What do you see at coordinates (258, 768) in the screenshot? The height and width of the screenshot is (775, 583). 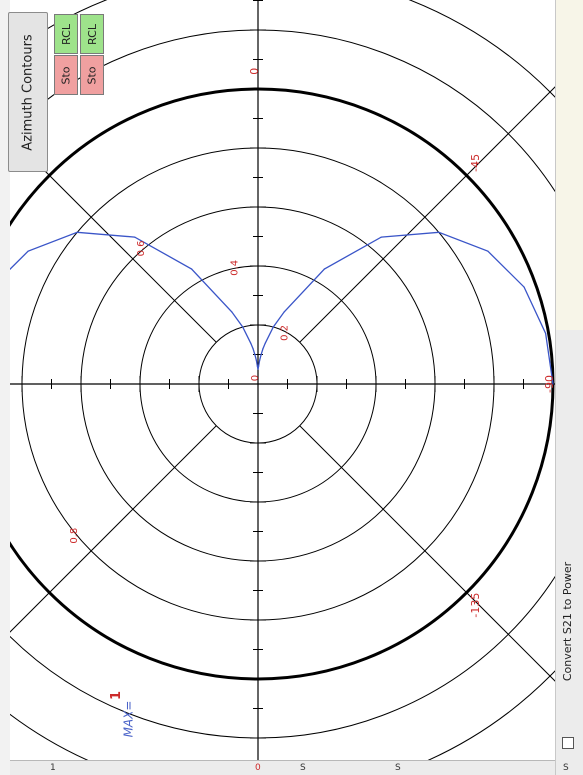 I see `bottom-tab-2: 0` at bounding box center [258, 768].